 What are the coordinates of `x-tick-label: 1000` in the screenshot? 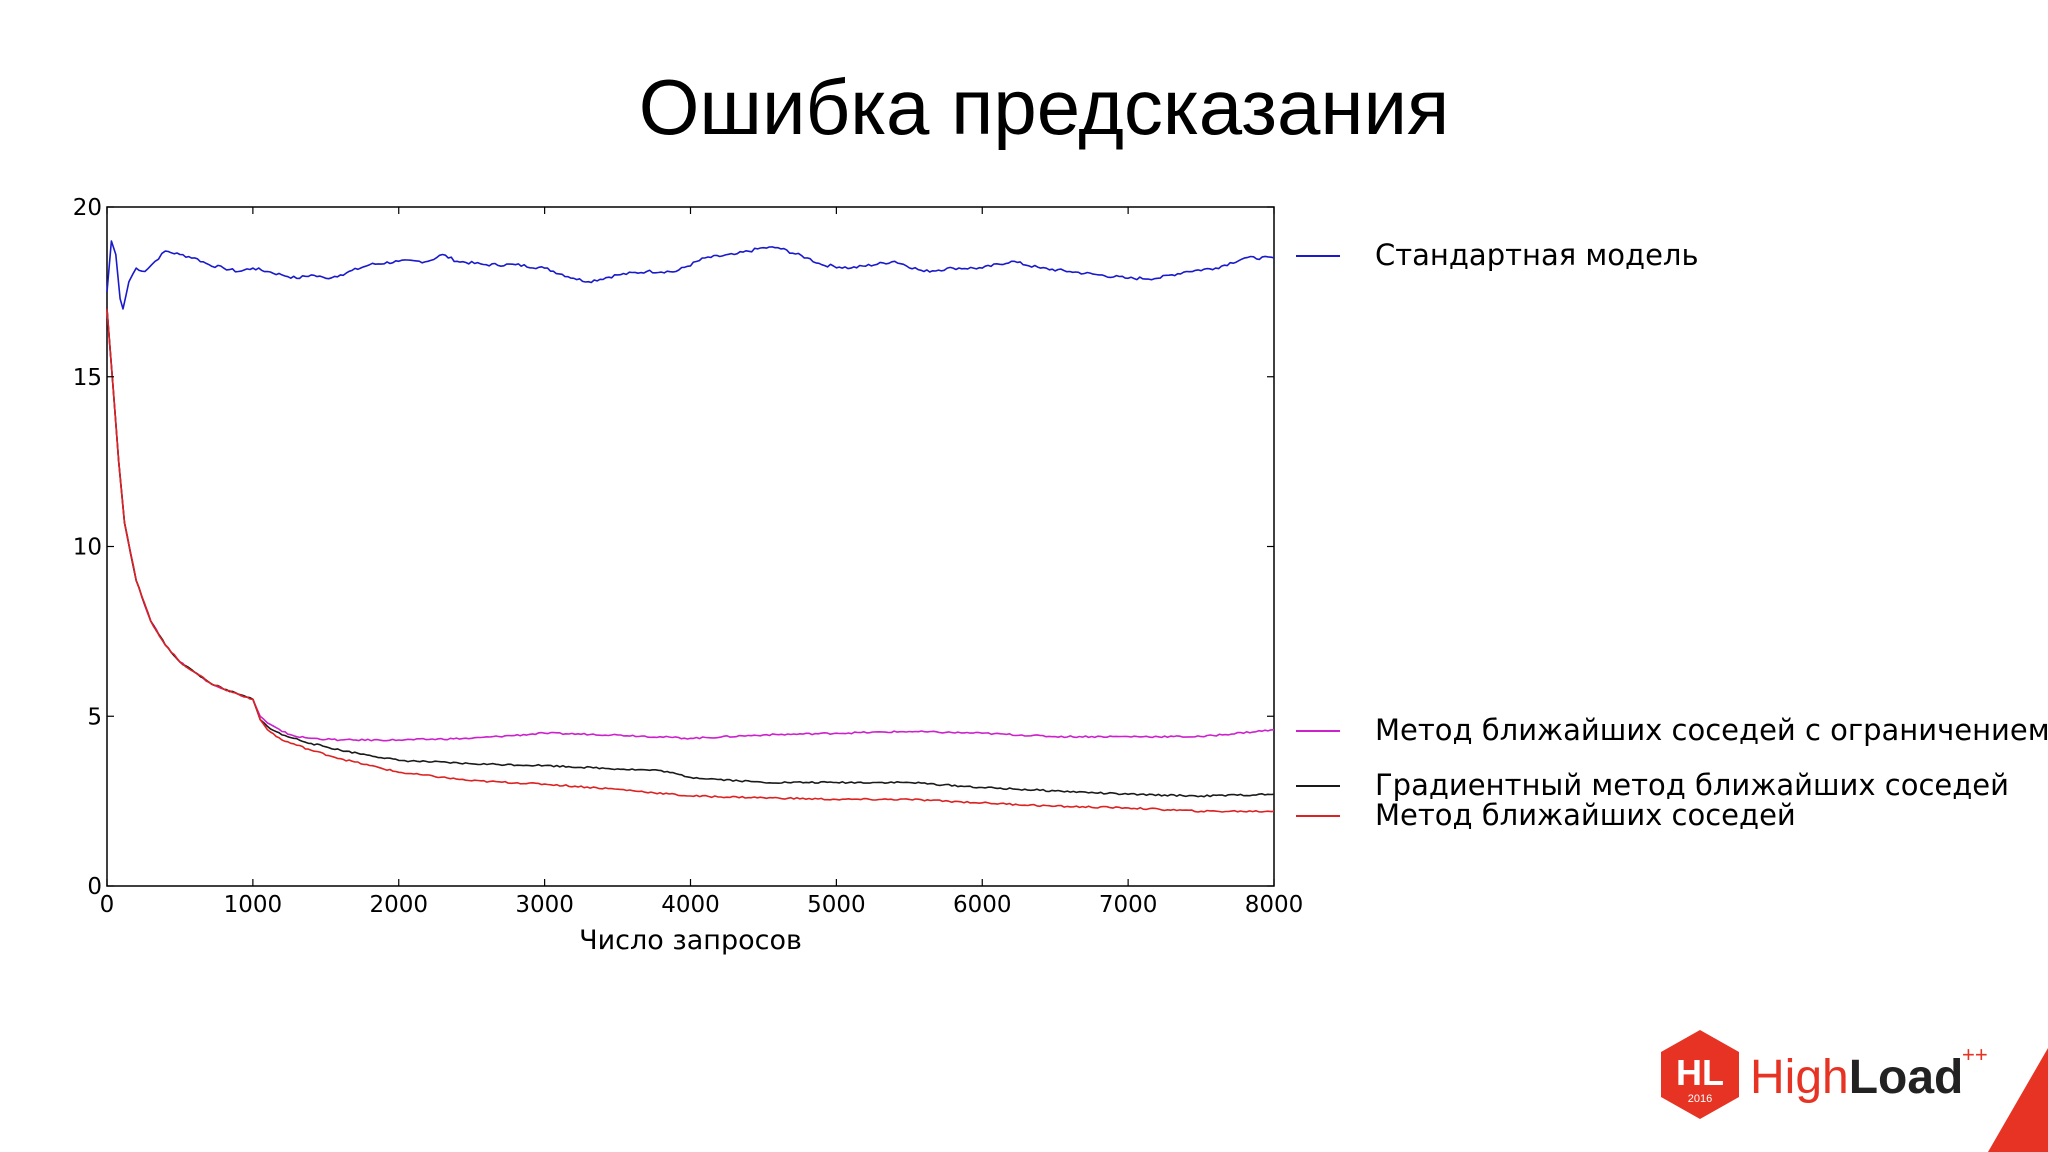 It's located at (253, 905).